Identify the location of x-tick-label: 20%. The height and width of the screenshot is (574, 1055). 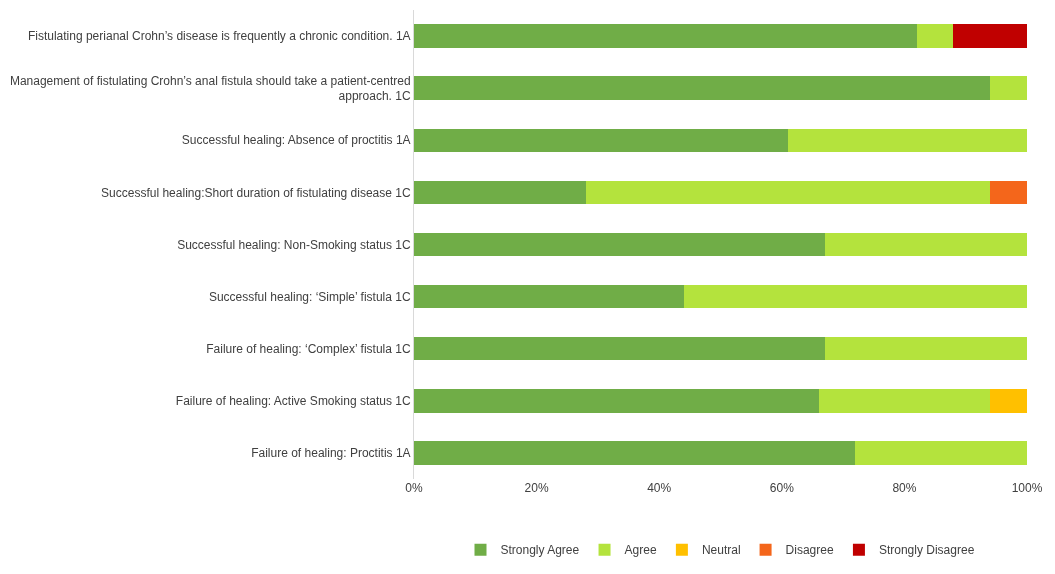
(536, 488).